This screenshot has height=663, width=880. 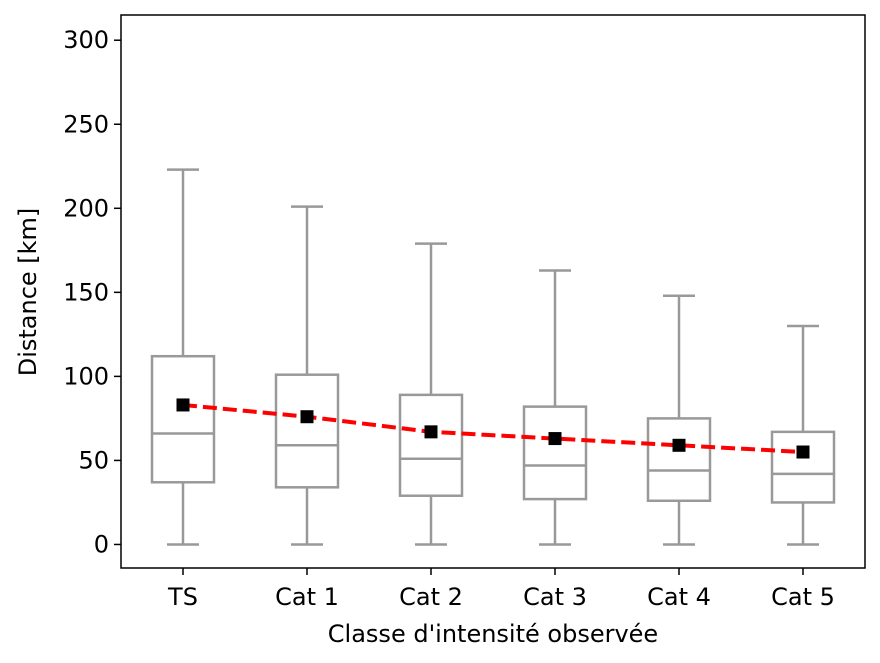 What do you see at coordinates (93, 460) in the screenshot?
I see `y-tick-label: 50` at bounding box center [93, 460].